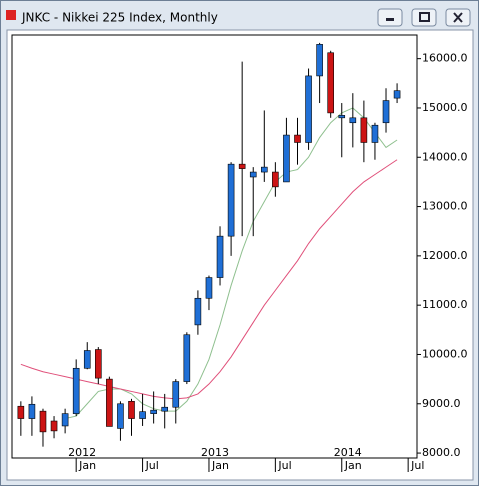 The height and width of the screenshot is (490, 479). I want to click on minimize-icon, so click(390, 19).